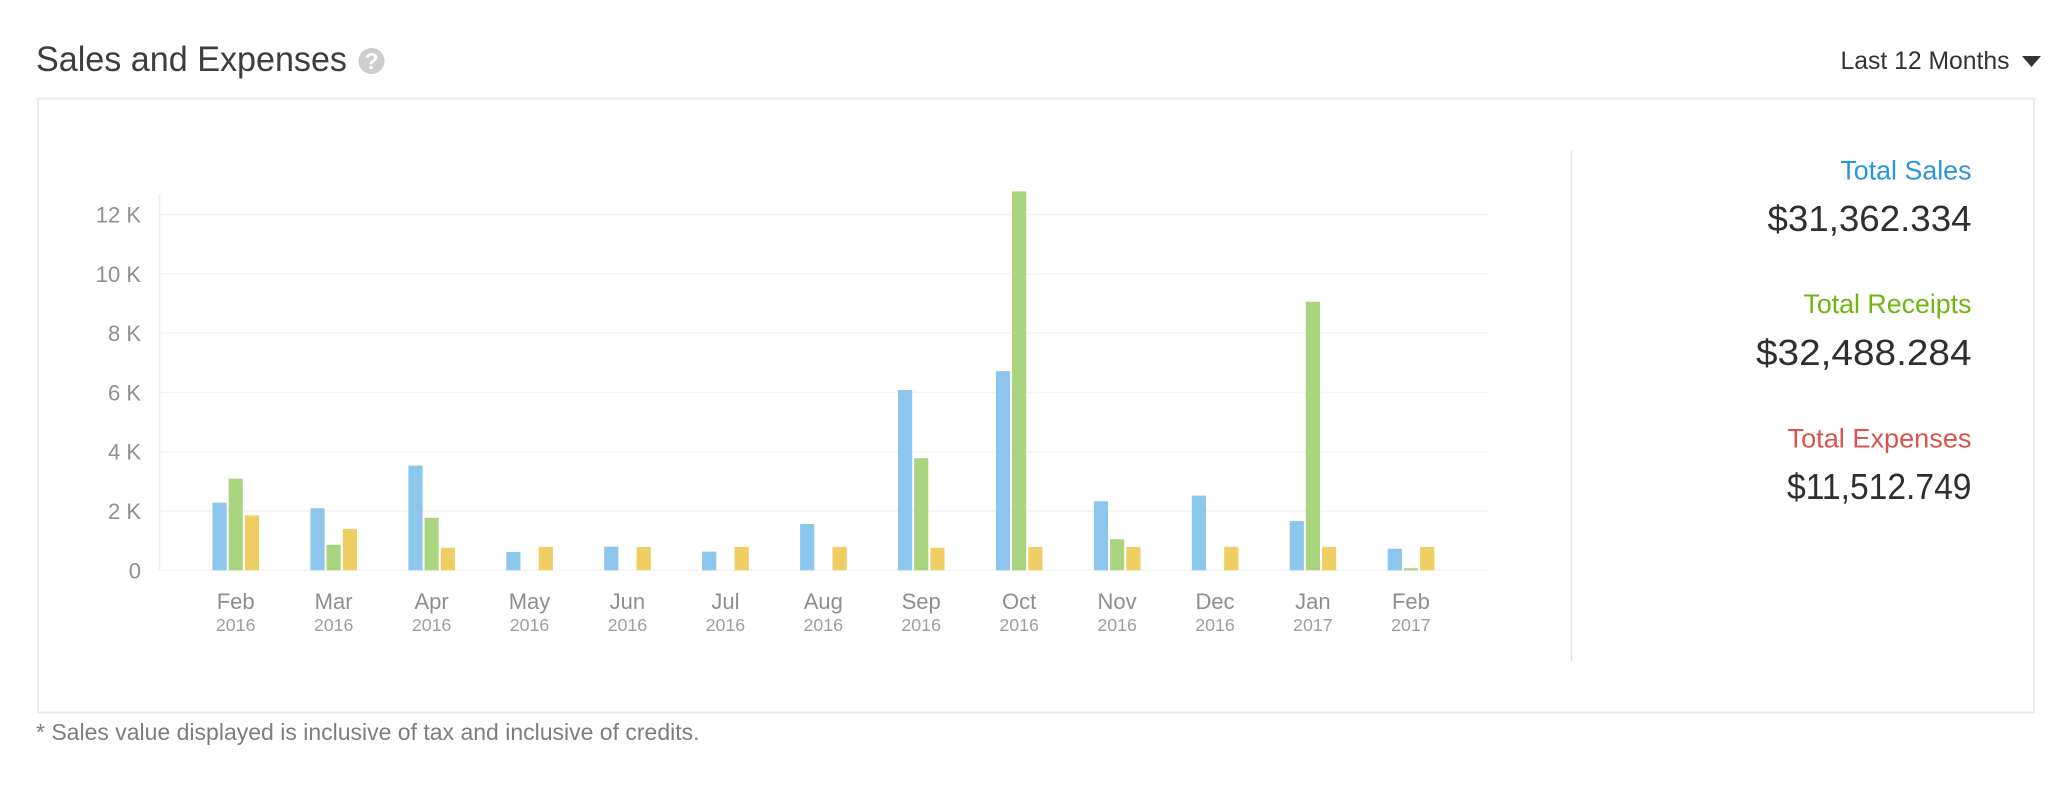 The height and width of the screenshot is (793, 2068). What do you see at coordinates (1864, 352) in the screenshot?
I see `svg-text: $32,488.284` at bounding box center [1864, 352].